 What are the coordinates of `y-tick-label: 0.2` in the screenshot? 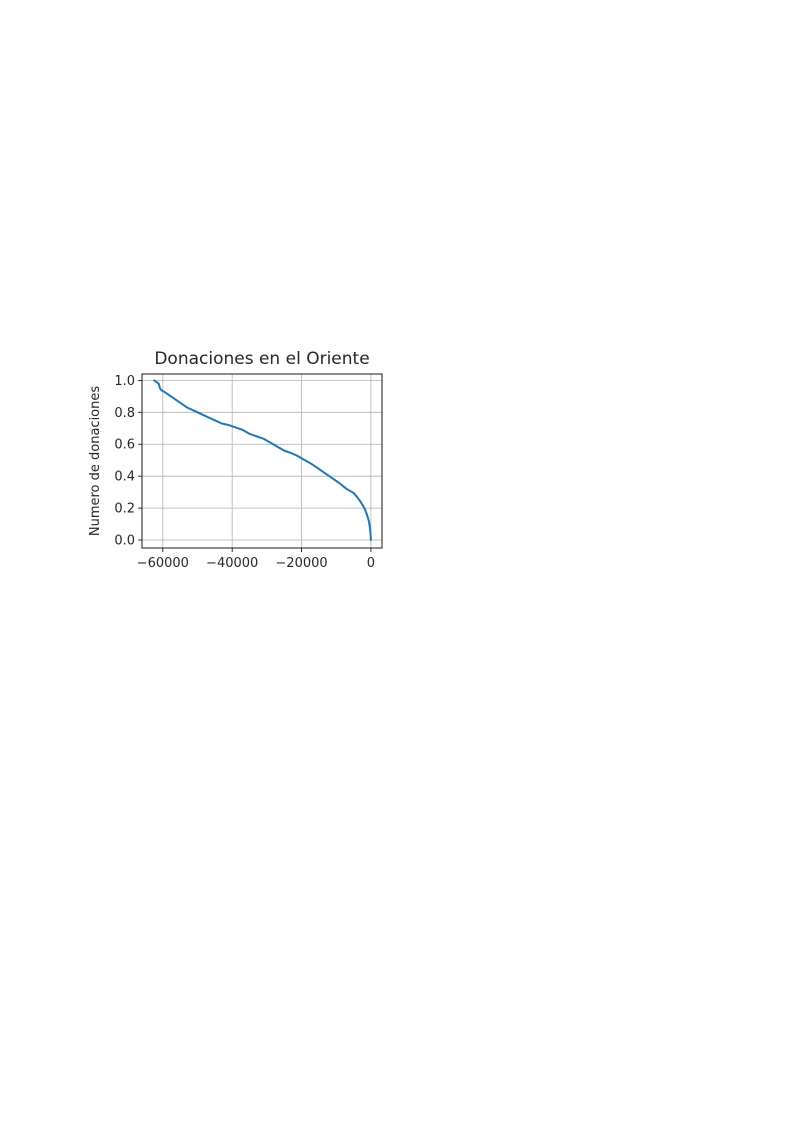 It's located at (124, 509).